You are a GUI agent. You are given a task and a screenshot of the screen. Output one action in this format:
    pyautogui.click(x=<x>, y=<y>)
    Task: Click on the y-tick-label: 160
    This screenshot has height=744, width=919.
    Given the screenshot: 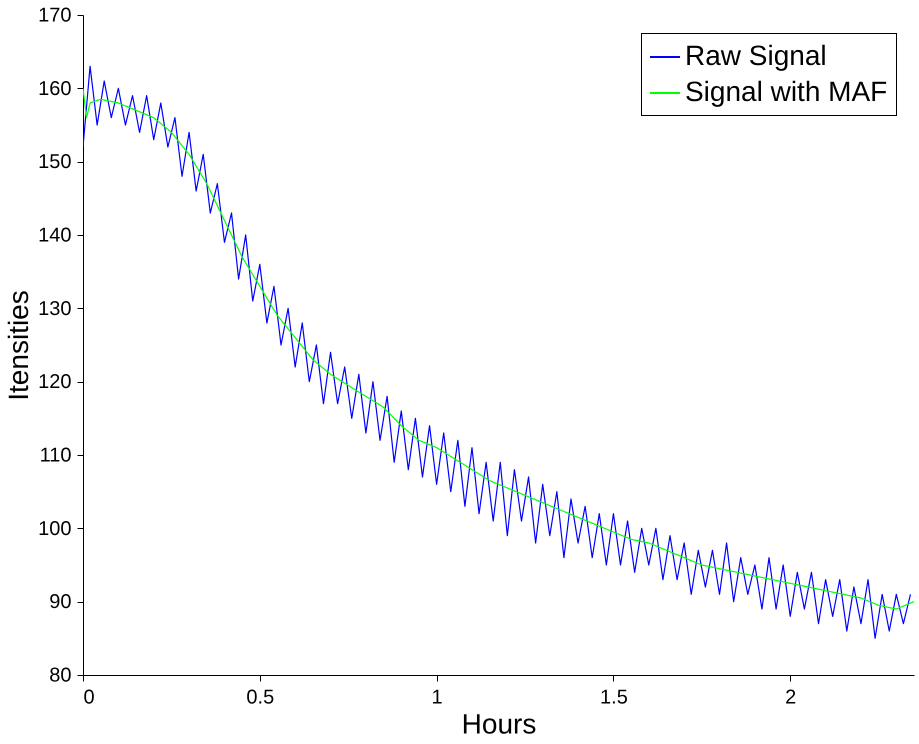 What is the action you would take?
    pyautogui.click(x=55, y=89)
    